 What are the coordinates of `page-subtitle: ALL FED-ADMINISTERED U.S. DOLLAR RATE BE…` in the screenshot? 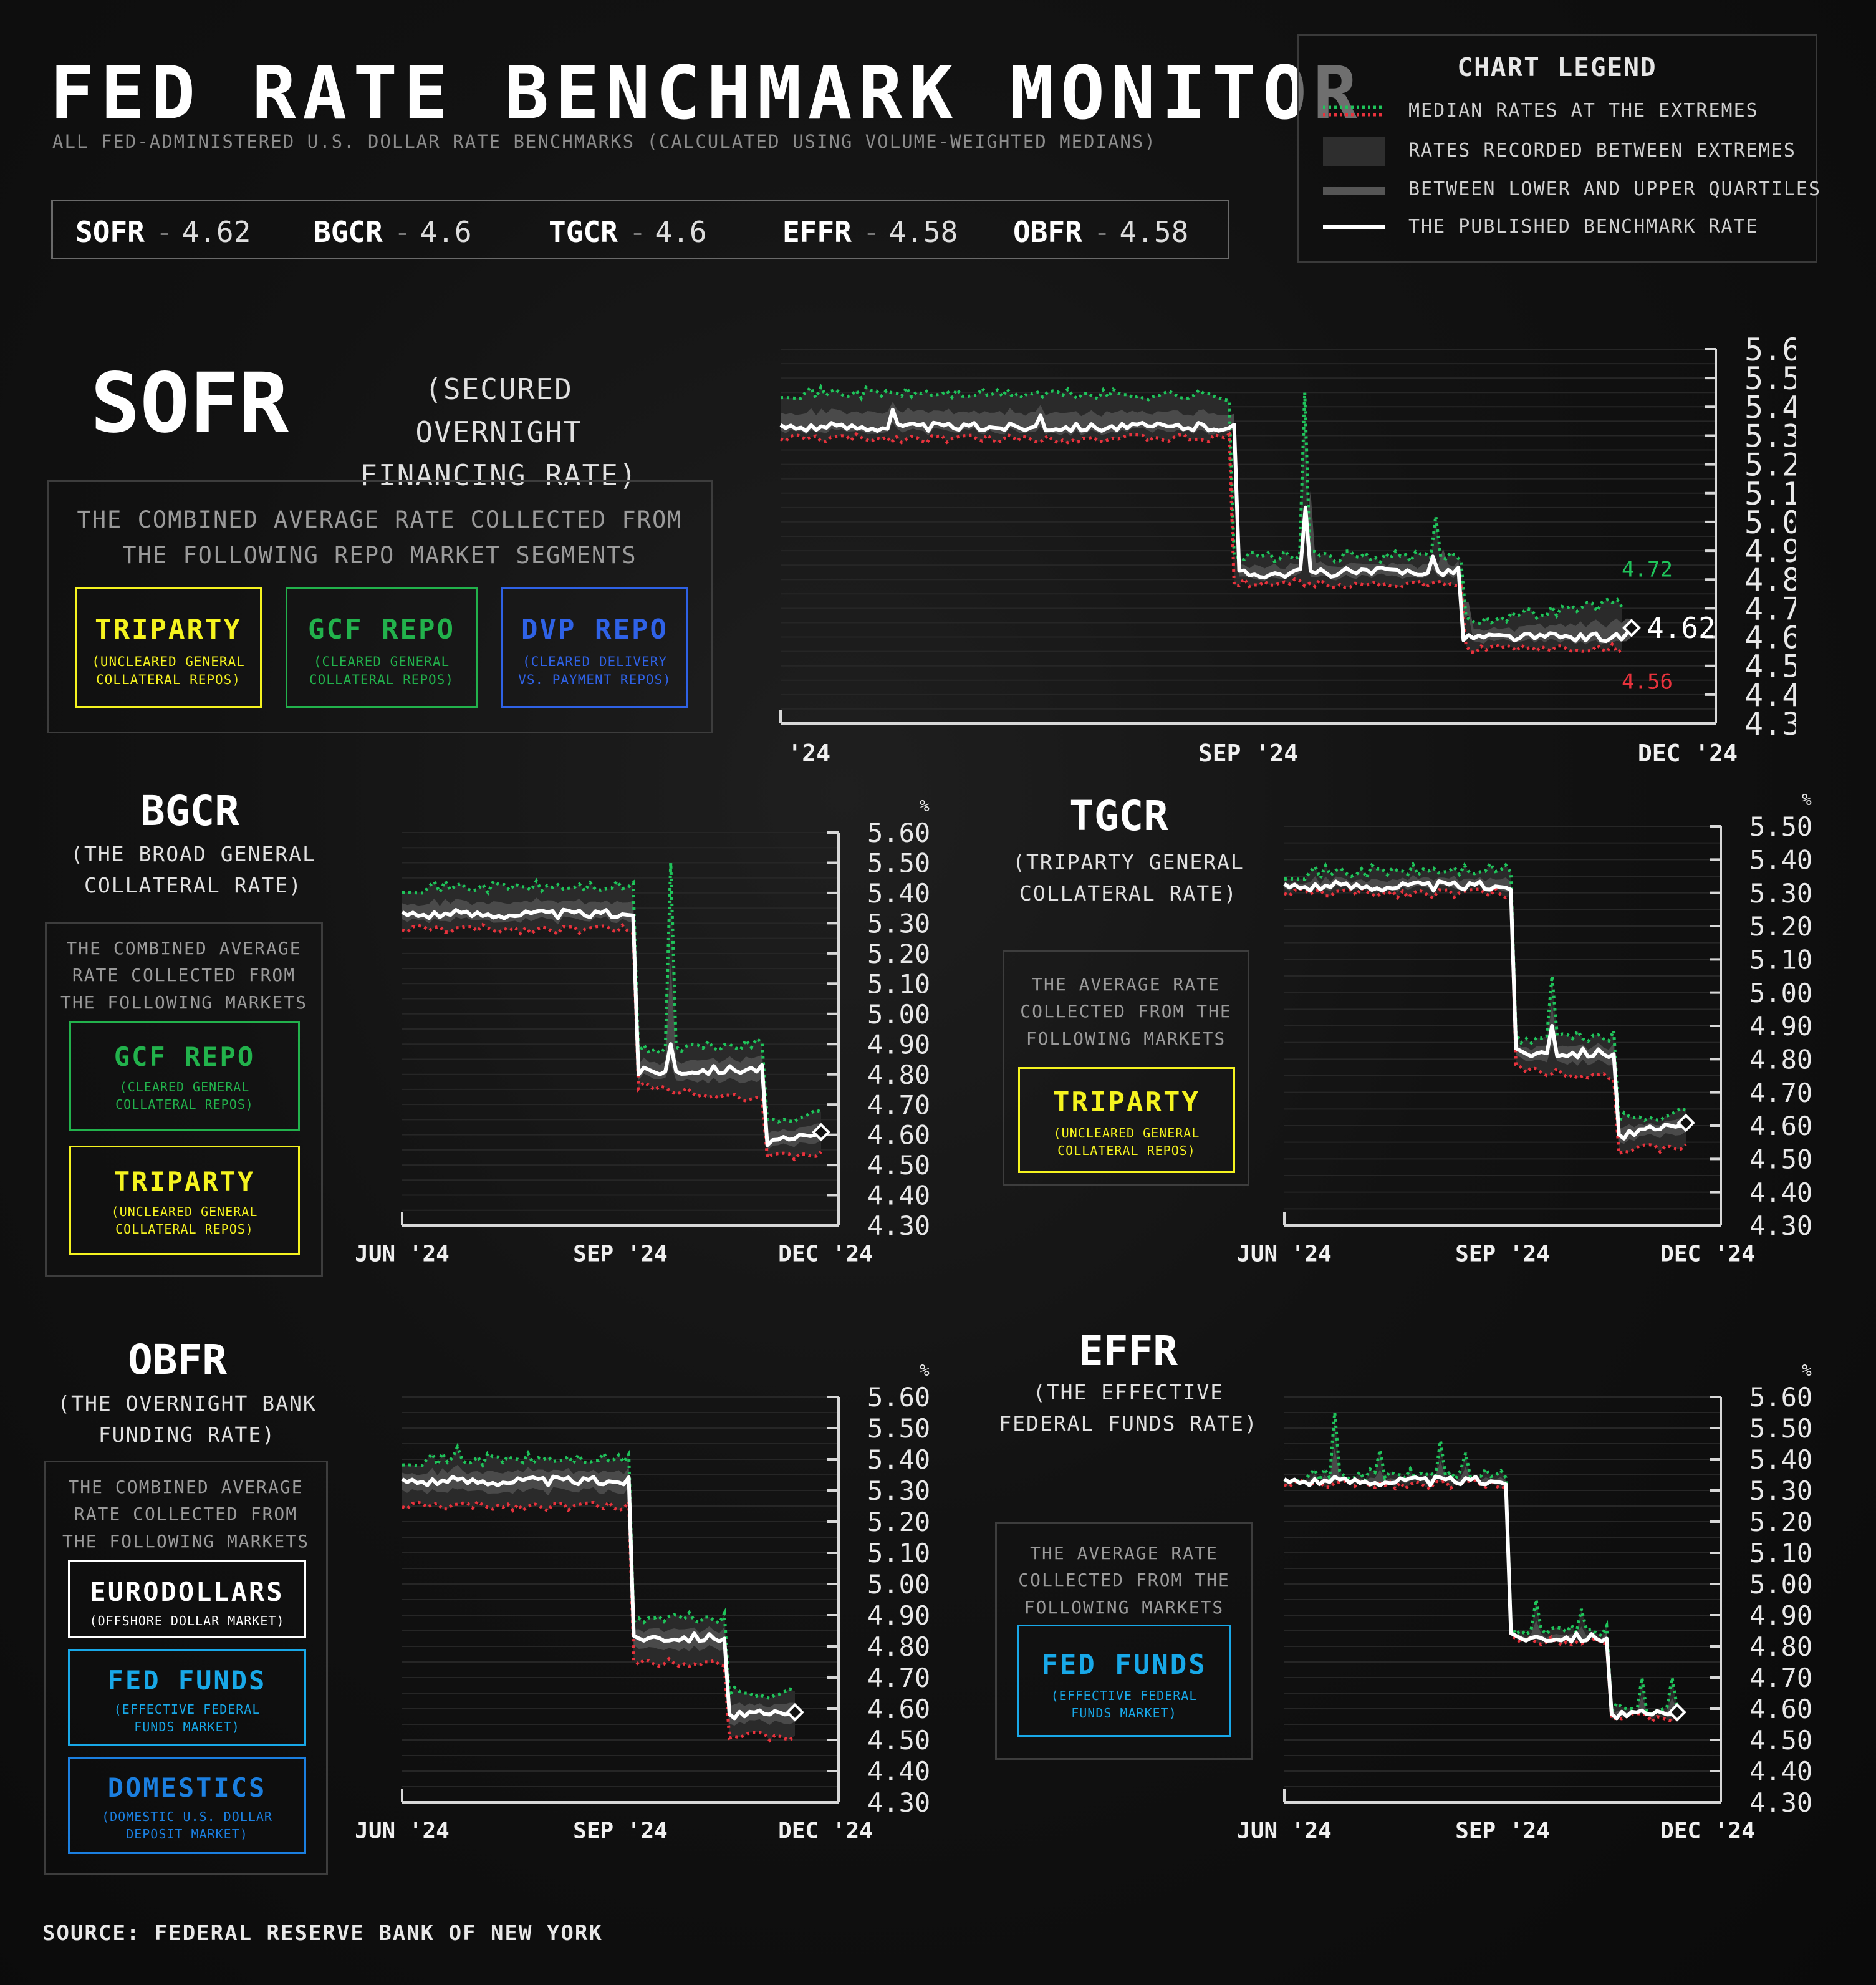 It's located at (604, 141).